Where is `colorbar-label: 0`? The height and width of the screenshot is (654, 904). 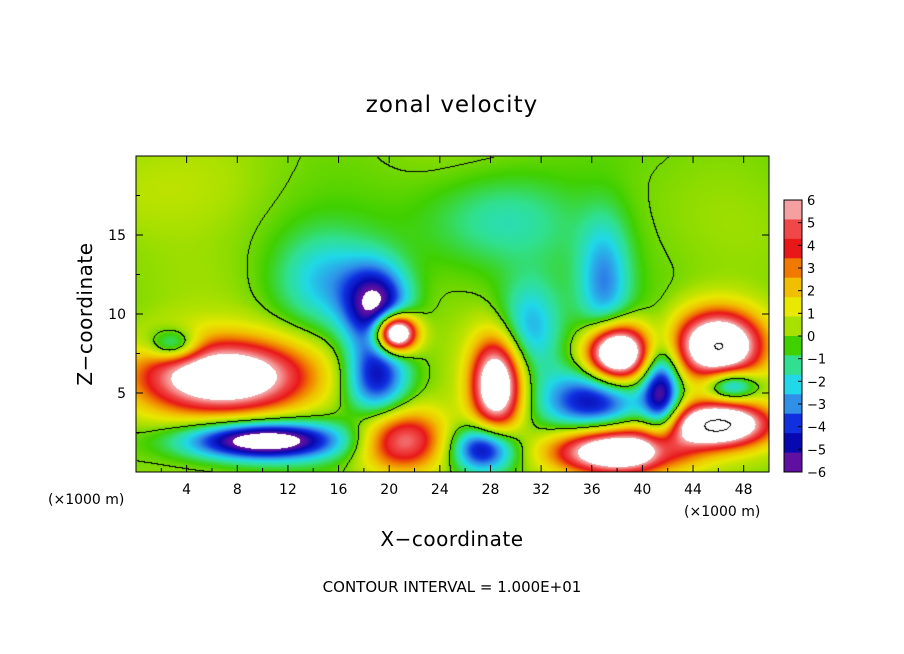
colorbar-label: 0 is located at coordinates (811, 337).